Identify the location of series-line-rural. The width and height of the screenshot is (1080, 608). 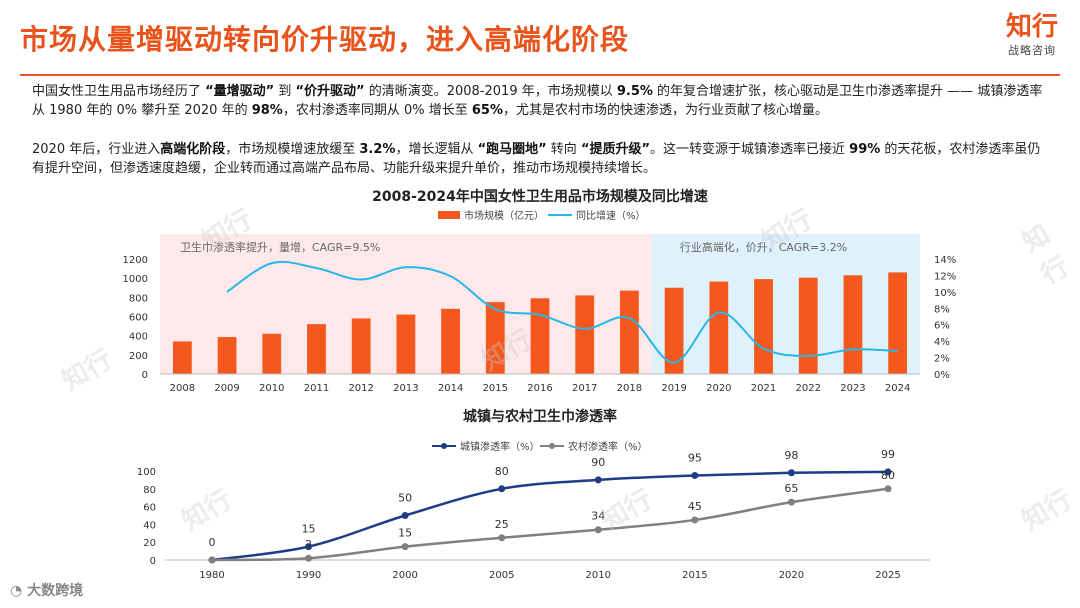
(550, 524).